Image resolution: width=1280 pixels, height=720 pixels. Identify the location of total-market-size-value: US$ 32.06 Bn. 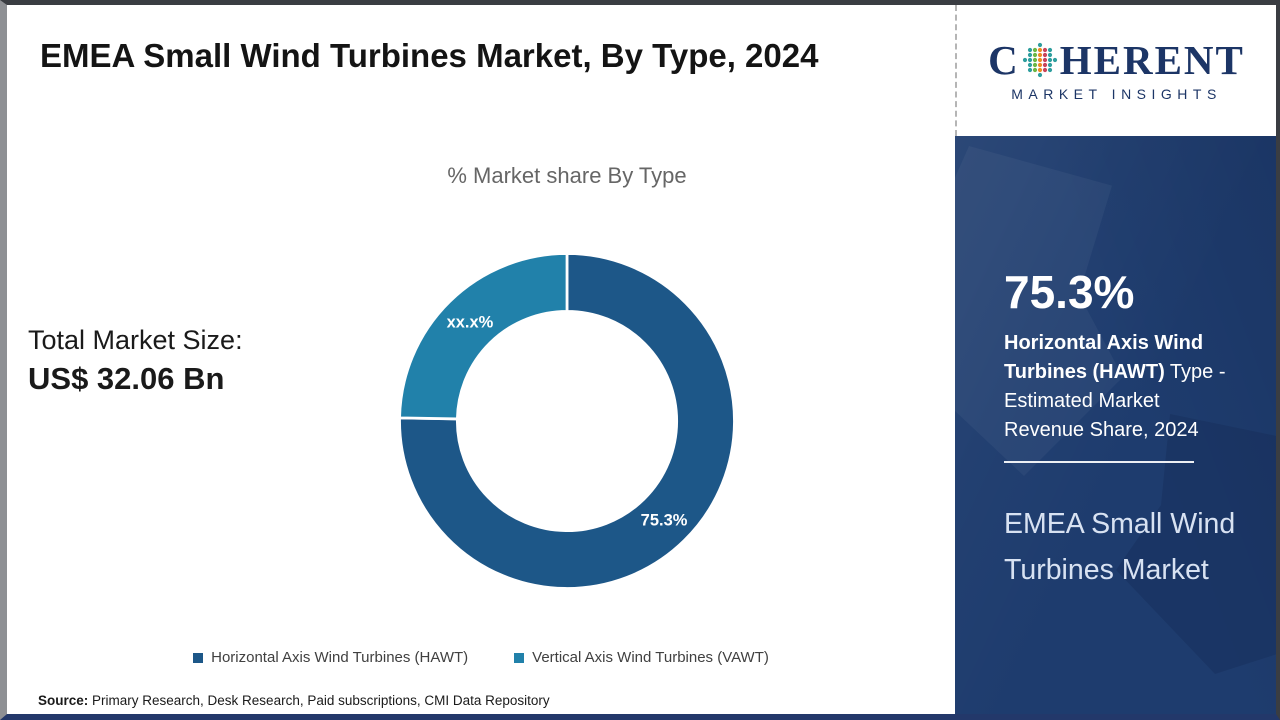
(126, 378).